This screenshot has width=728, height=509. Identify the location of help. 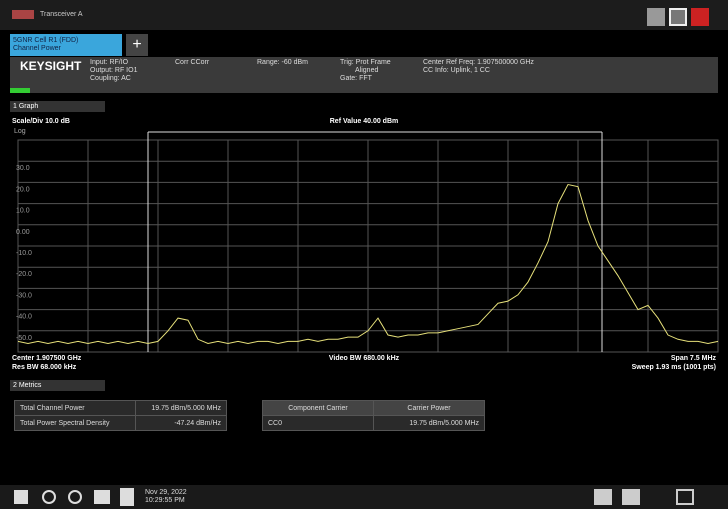
(127, 497).